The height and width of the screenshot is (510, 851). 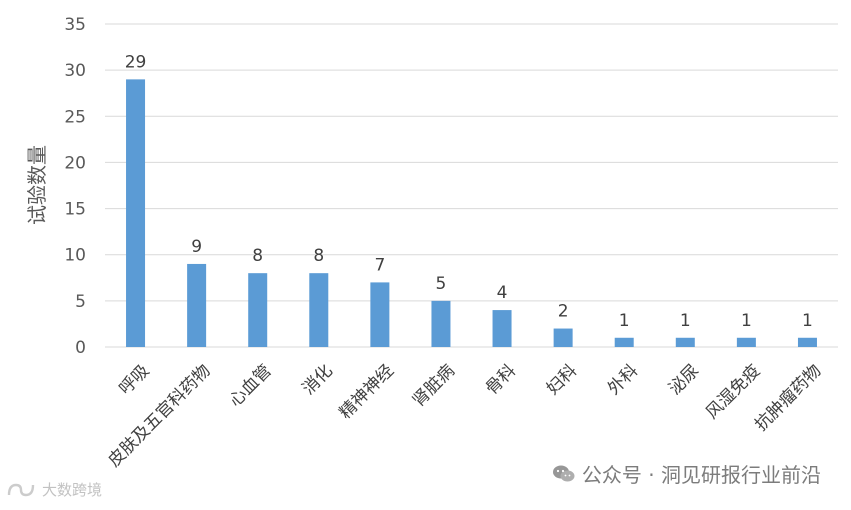 I want to click on data-label: 5, so click(x=441, y=284).